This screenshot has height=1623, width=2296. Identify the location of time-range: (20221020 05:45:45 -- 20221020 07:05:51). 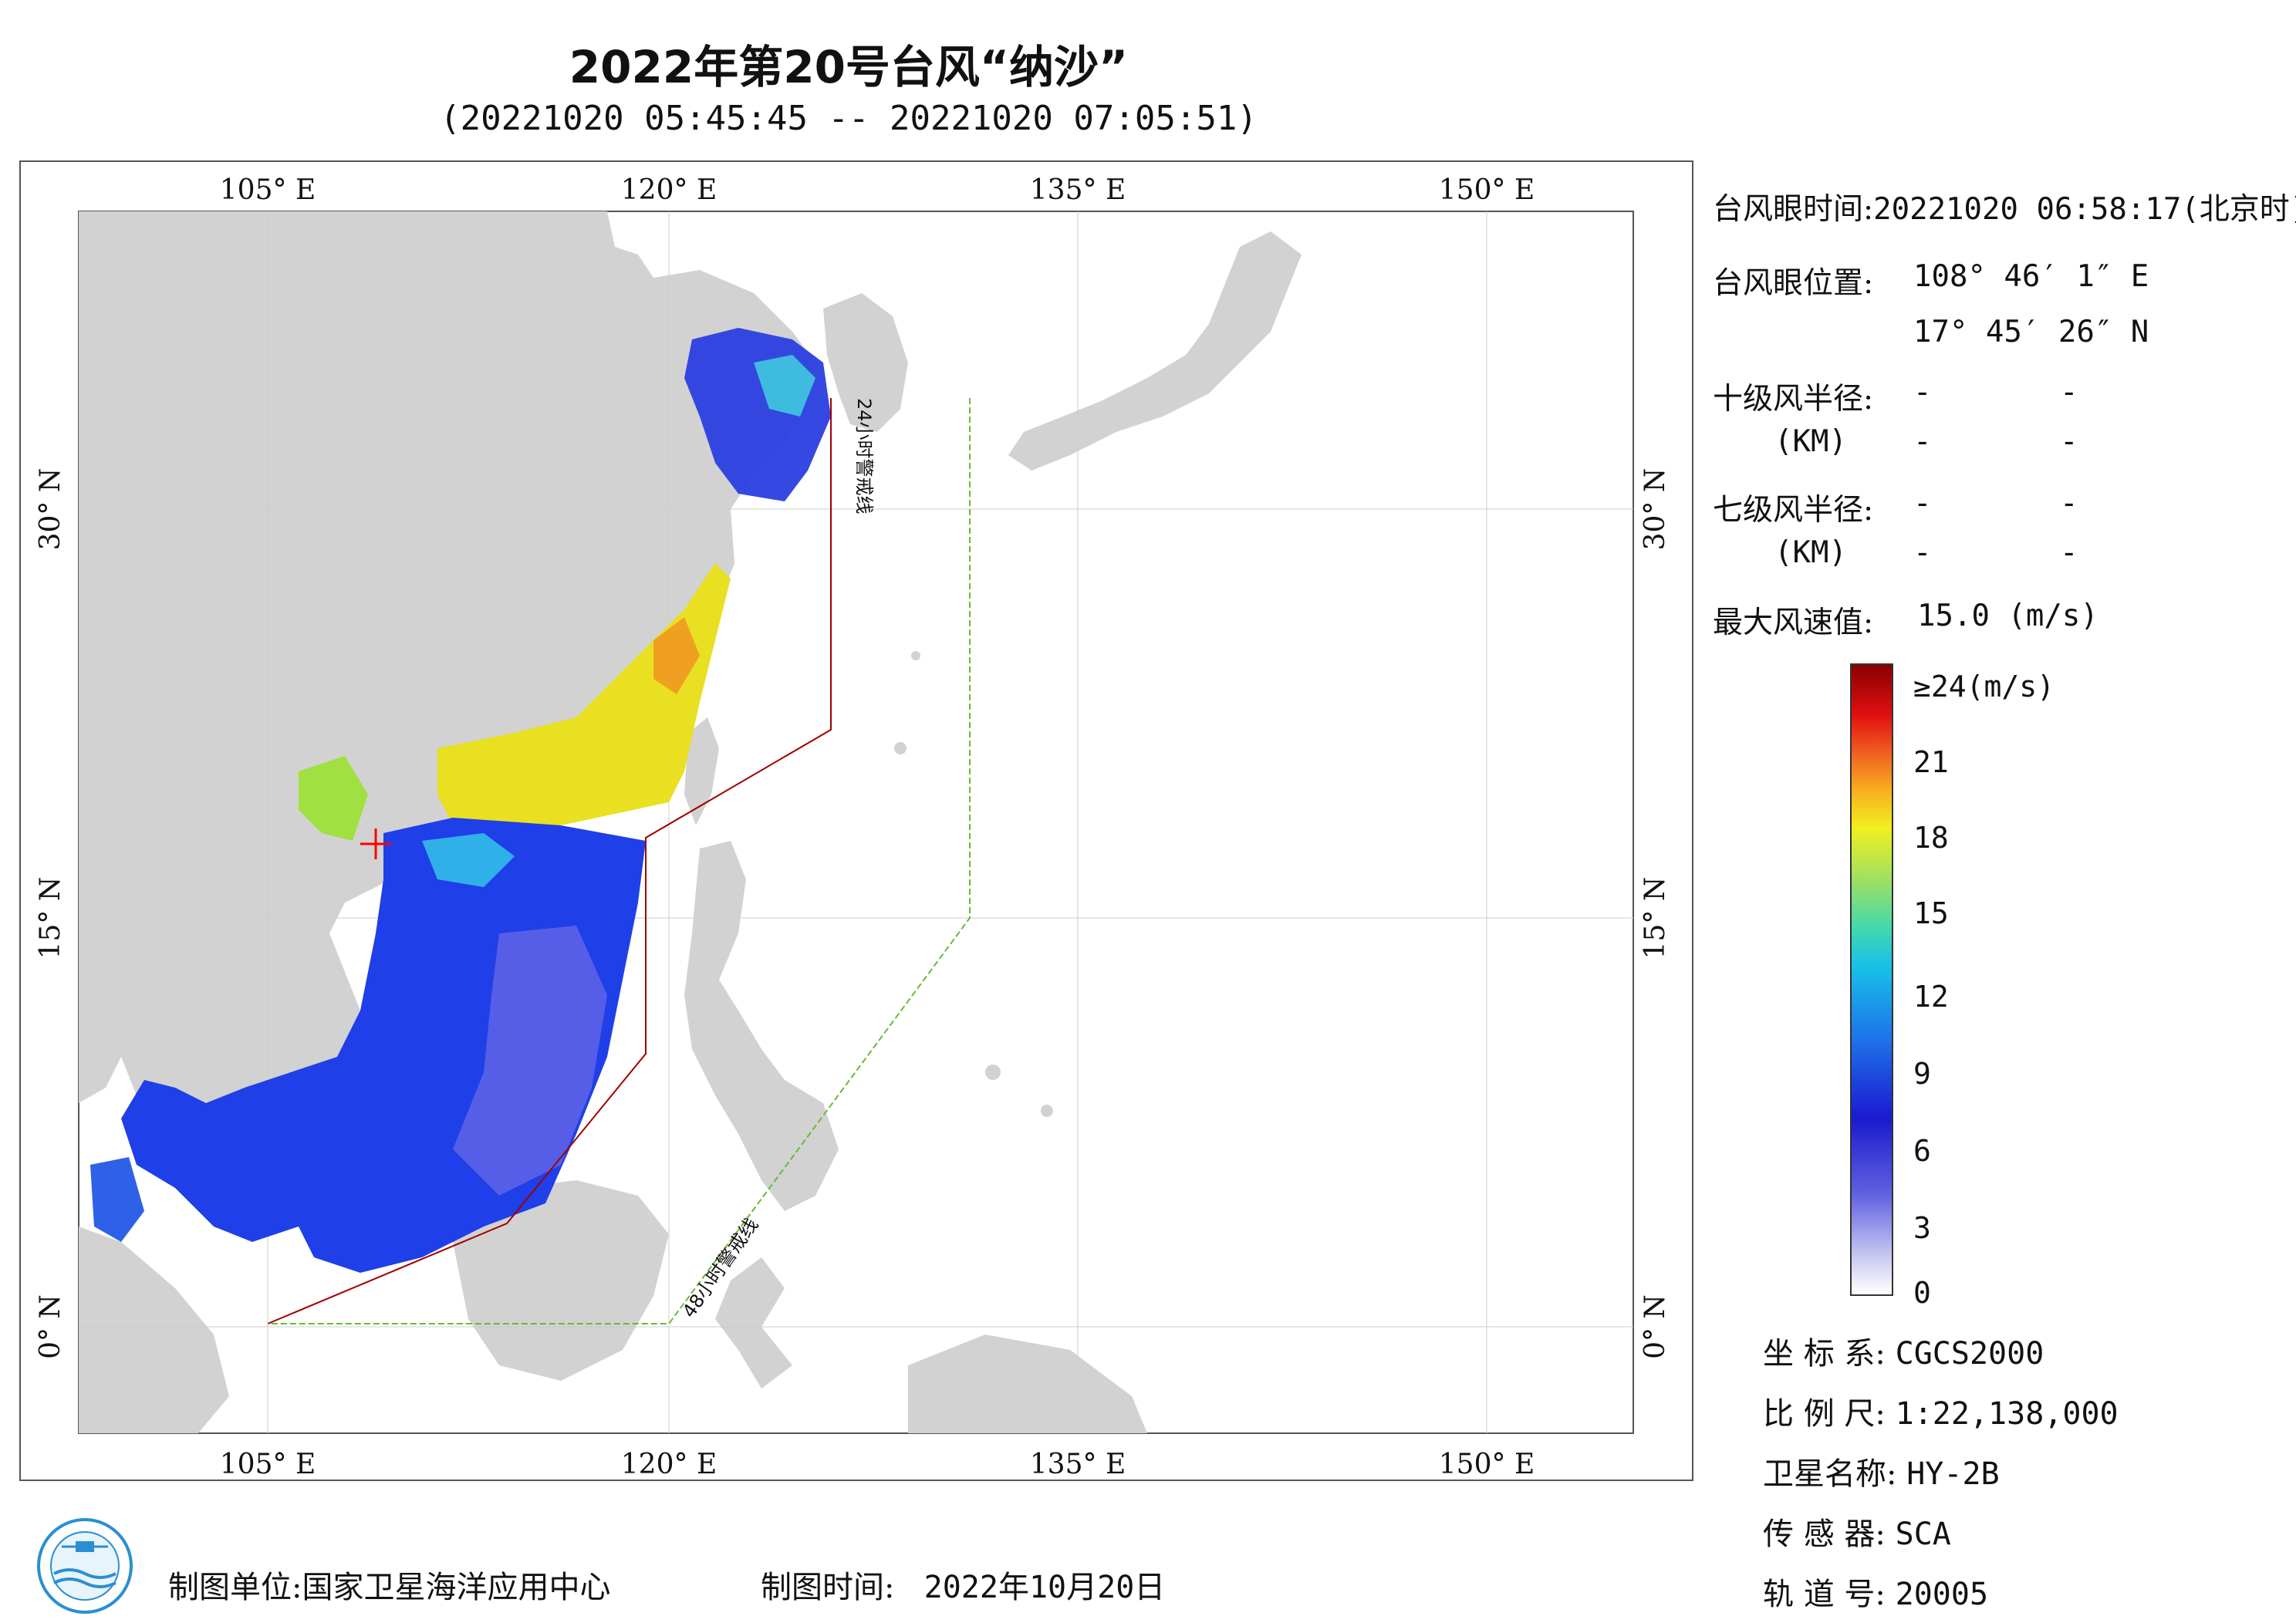
(849, 118).